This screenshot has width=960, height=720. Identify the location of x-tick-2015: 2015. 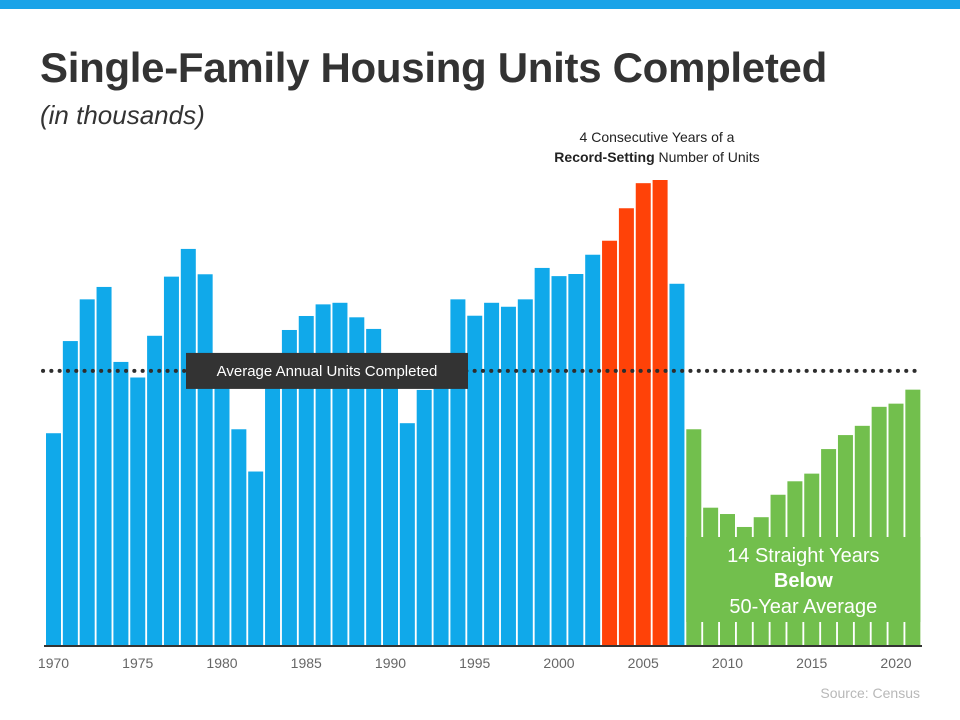
(811, 663).